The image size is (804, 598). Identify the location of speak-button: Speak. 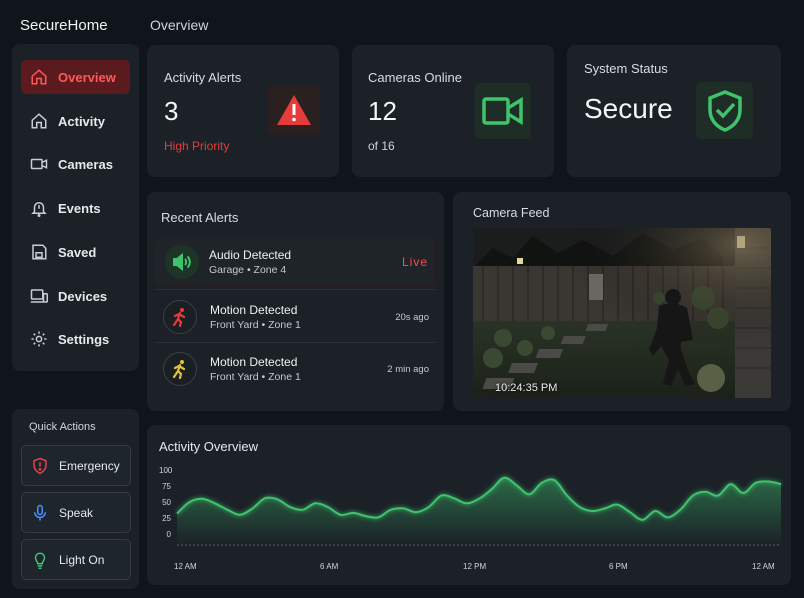
(76, 512).